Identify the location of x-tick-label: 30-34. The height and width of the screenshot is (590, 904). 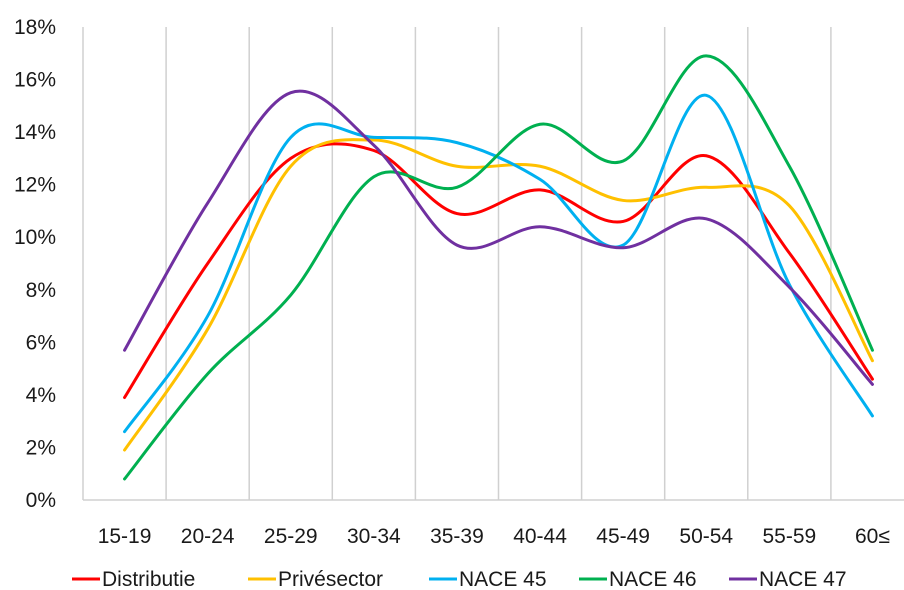
(374, 536).